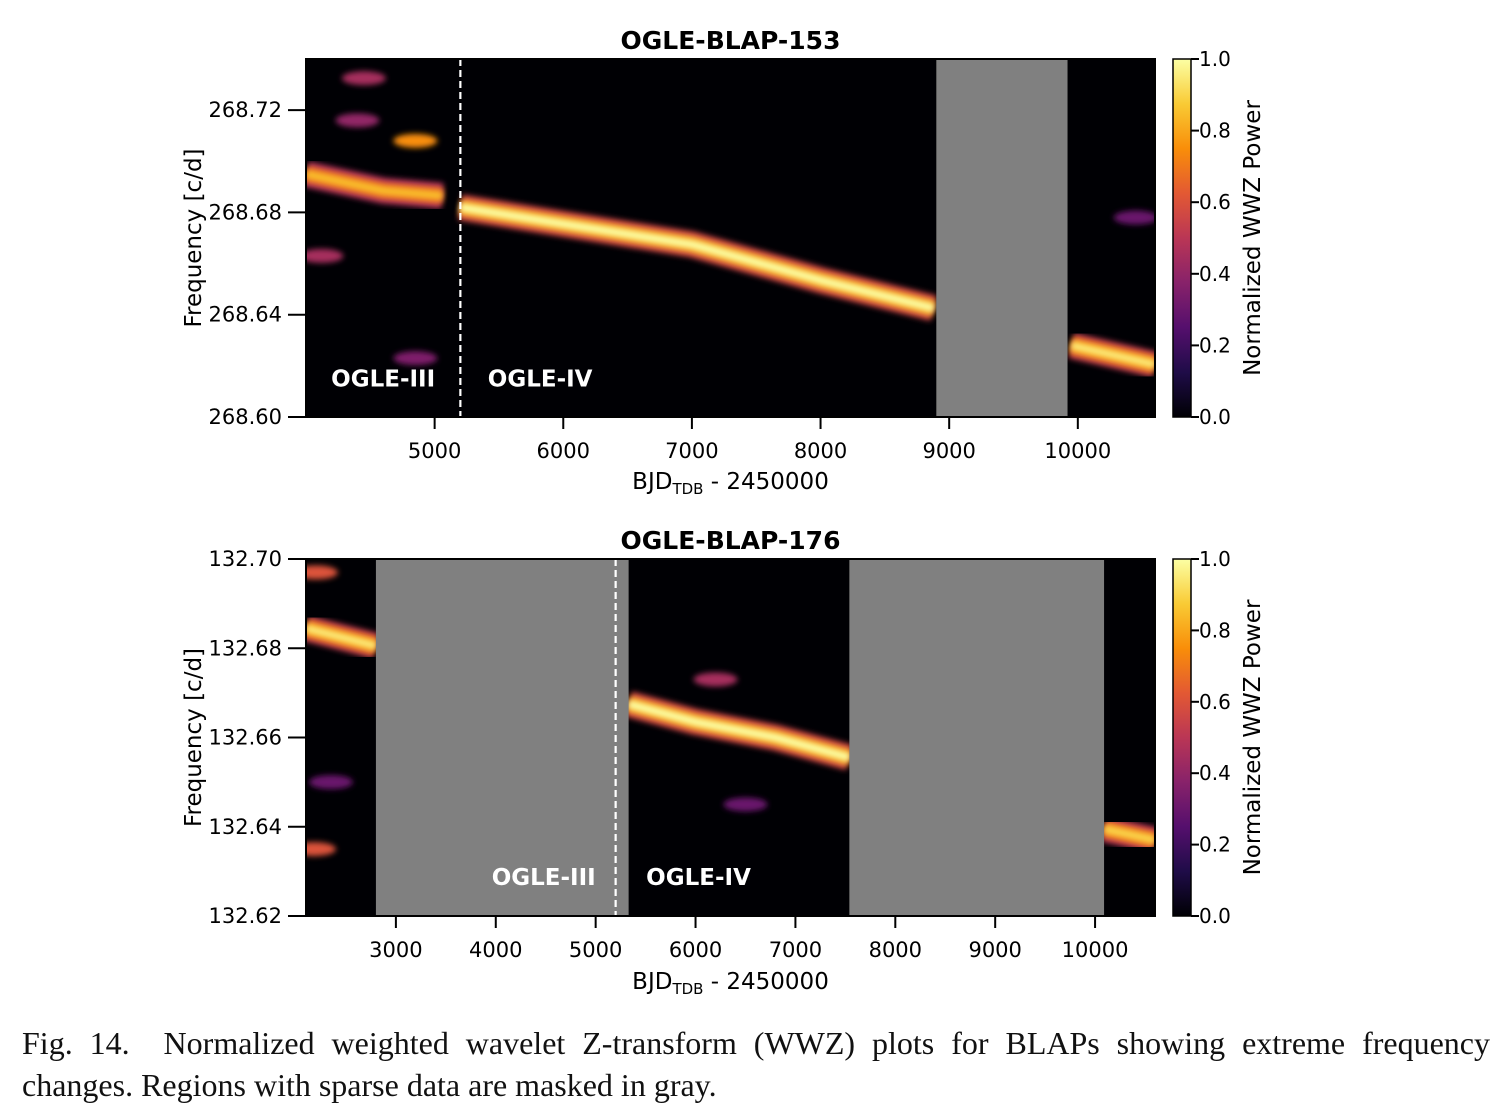 The height and width of the screenshot is (1119, 1509). I want to click on y-tick-label: 132.68, so click(245, 648).